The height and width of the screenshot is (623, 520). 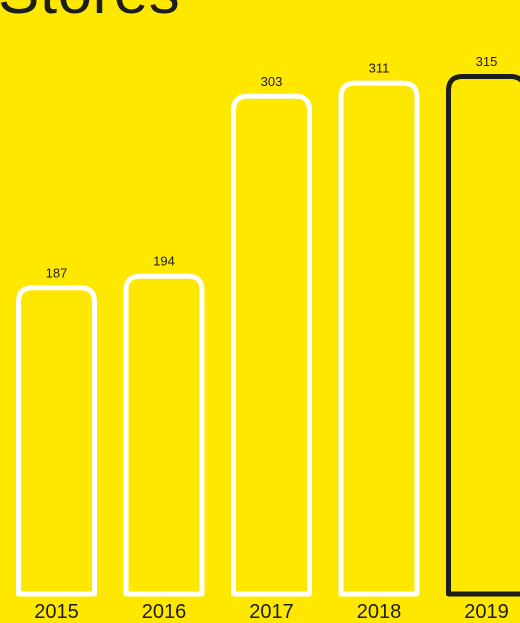 What do you see at coordinates (57, 272) in the screenshot?
I see `bar-value-label-2015: 187` at bounding box center [57, 272].